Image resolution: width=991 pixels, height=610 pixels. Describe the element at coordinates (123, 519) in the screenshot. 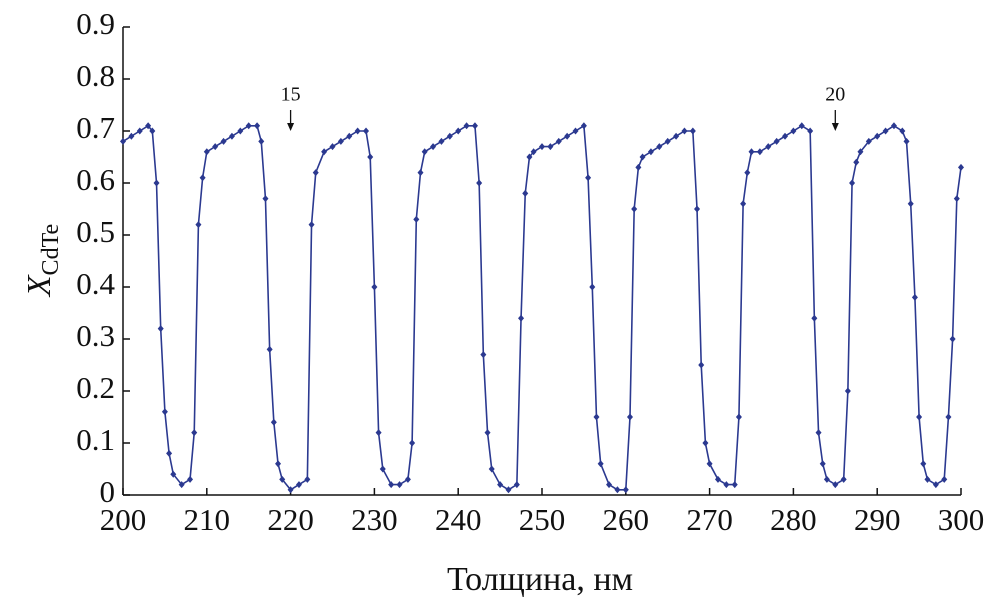

I see `x-tick-label: 200` at that location.